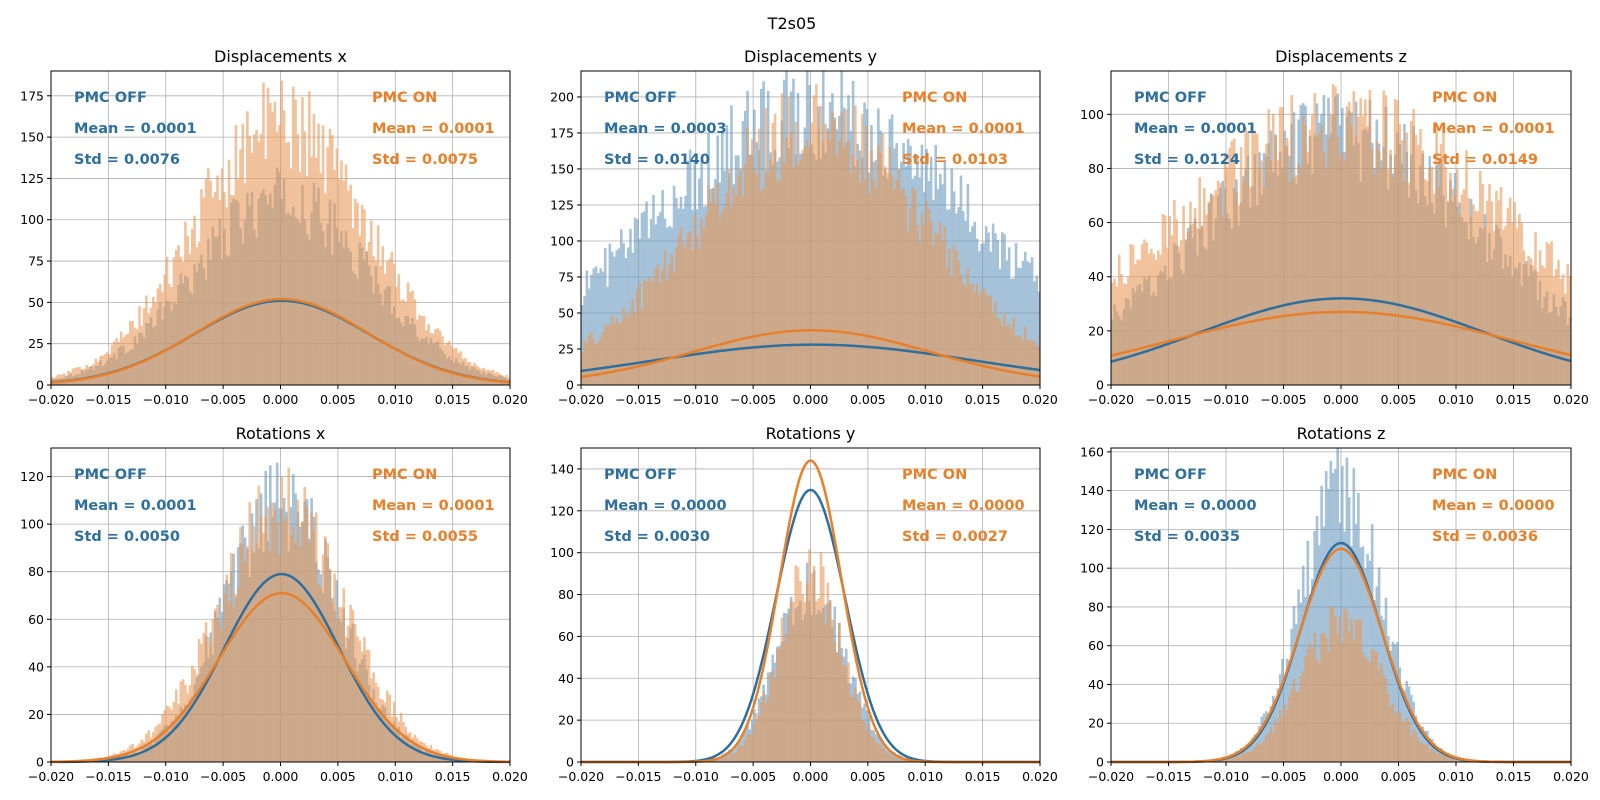 The image size is (1600, 800). Describe the element at coordinates (135, 129) in the screenshot. I see `annotation-off-mean: Mean = 0.0001` at that location.